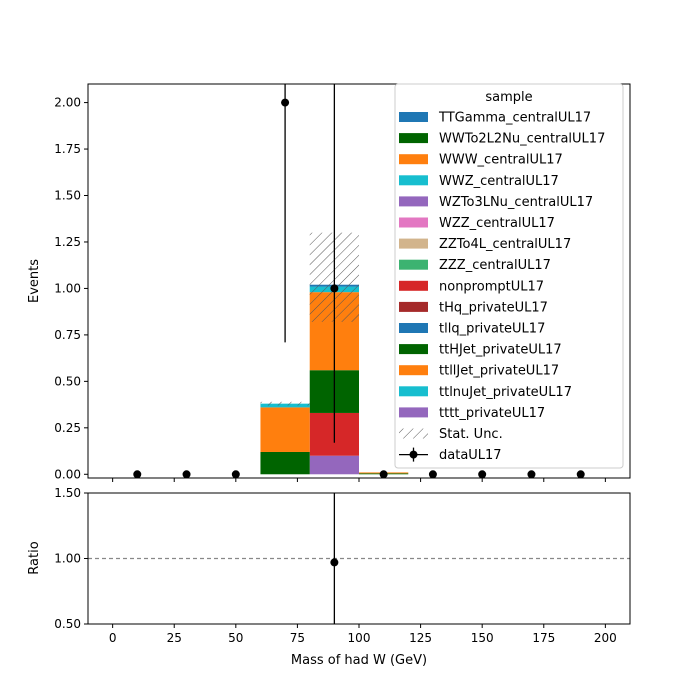  Describe the element at coordinates (413, 433) in the screenshot. I see `legend-swatch-stat-unc` at that location.